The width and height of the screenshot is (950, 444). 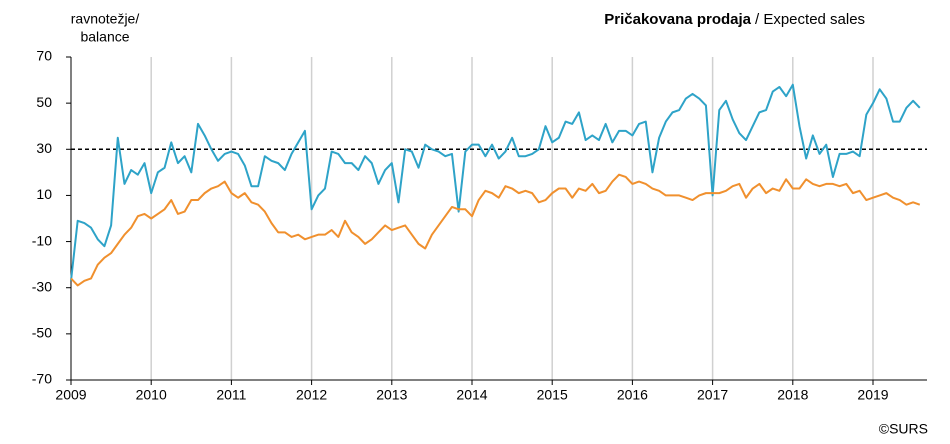 What do you see at coordinates (792, 395) in the screenshot?
I see `x-tick-label: 2018` at bounding box center [792, 395].